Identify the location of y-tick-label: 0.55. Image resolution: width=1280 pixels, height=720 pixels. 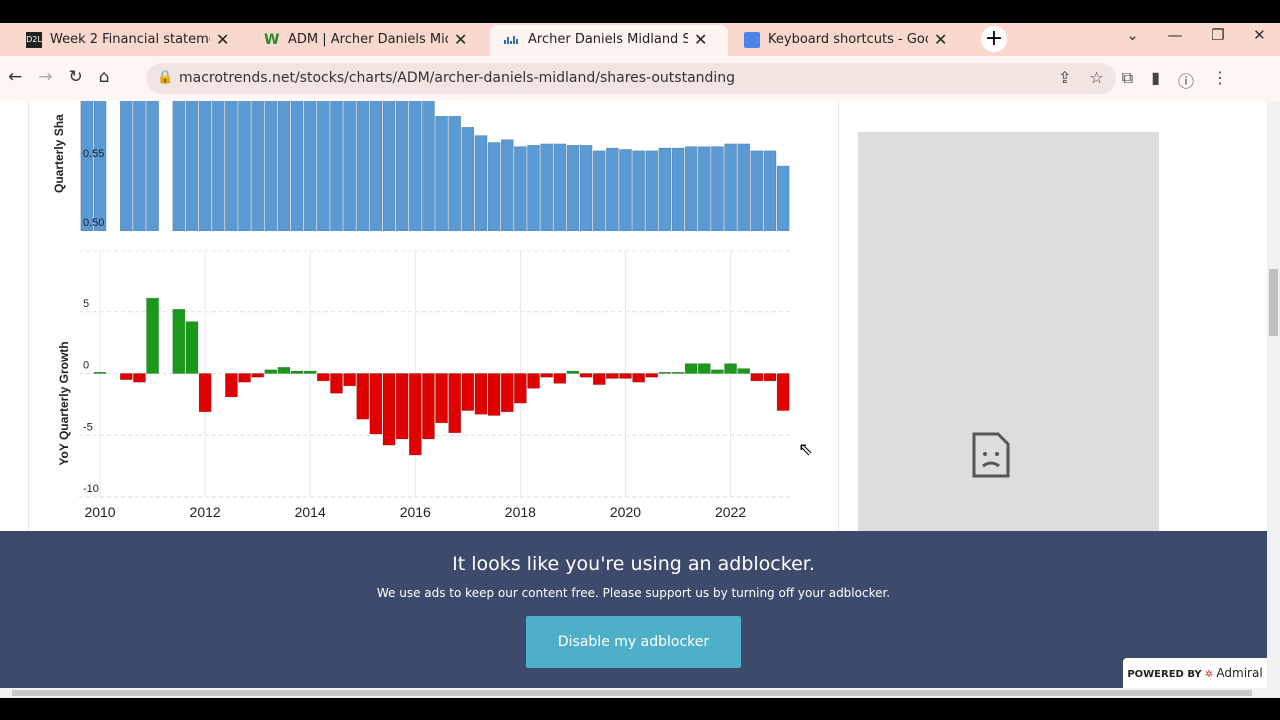
(93, 154).